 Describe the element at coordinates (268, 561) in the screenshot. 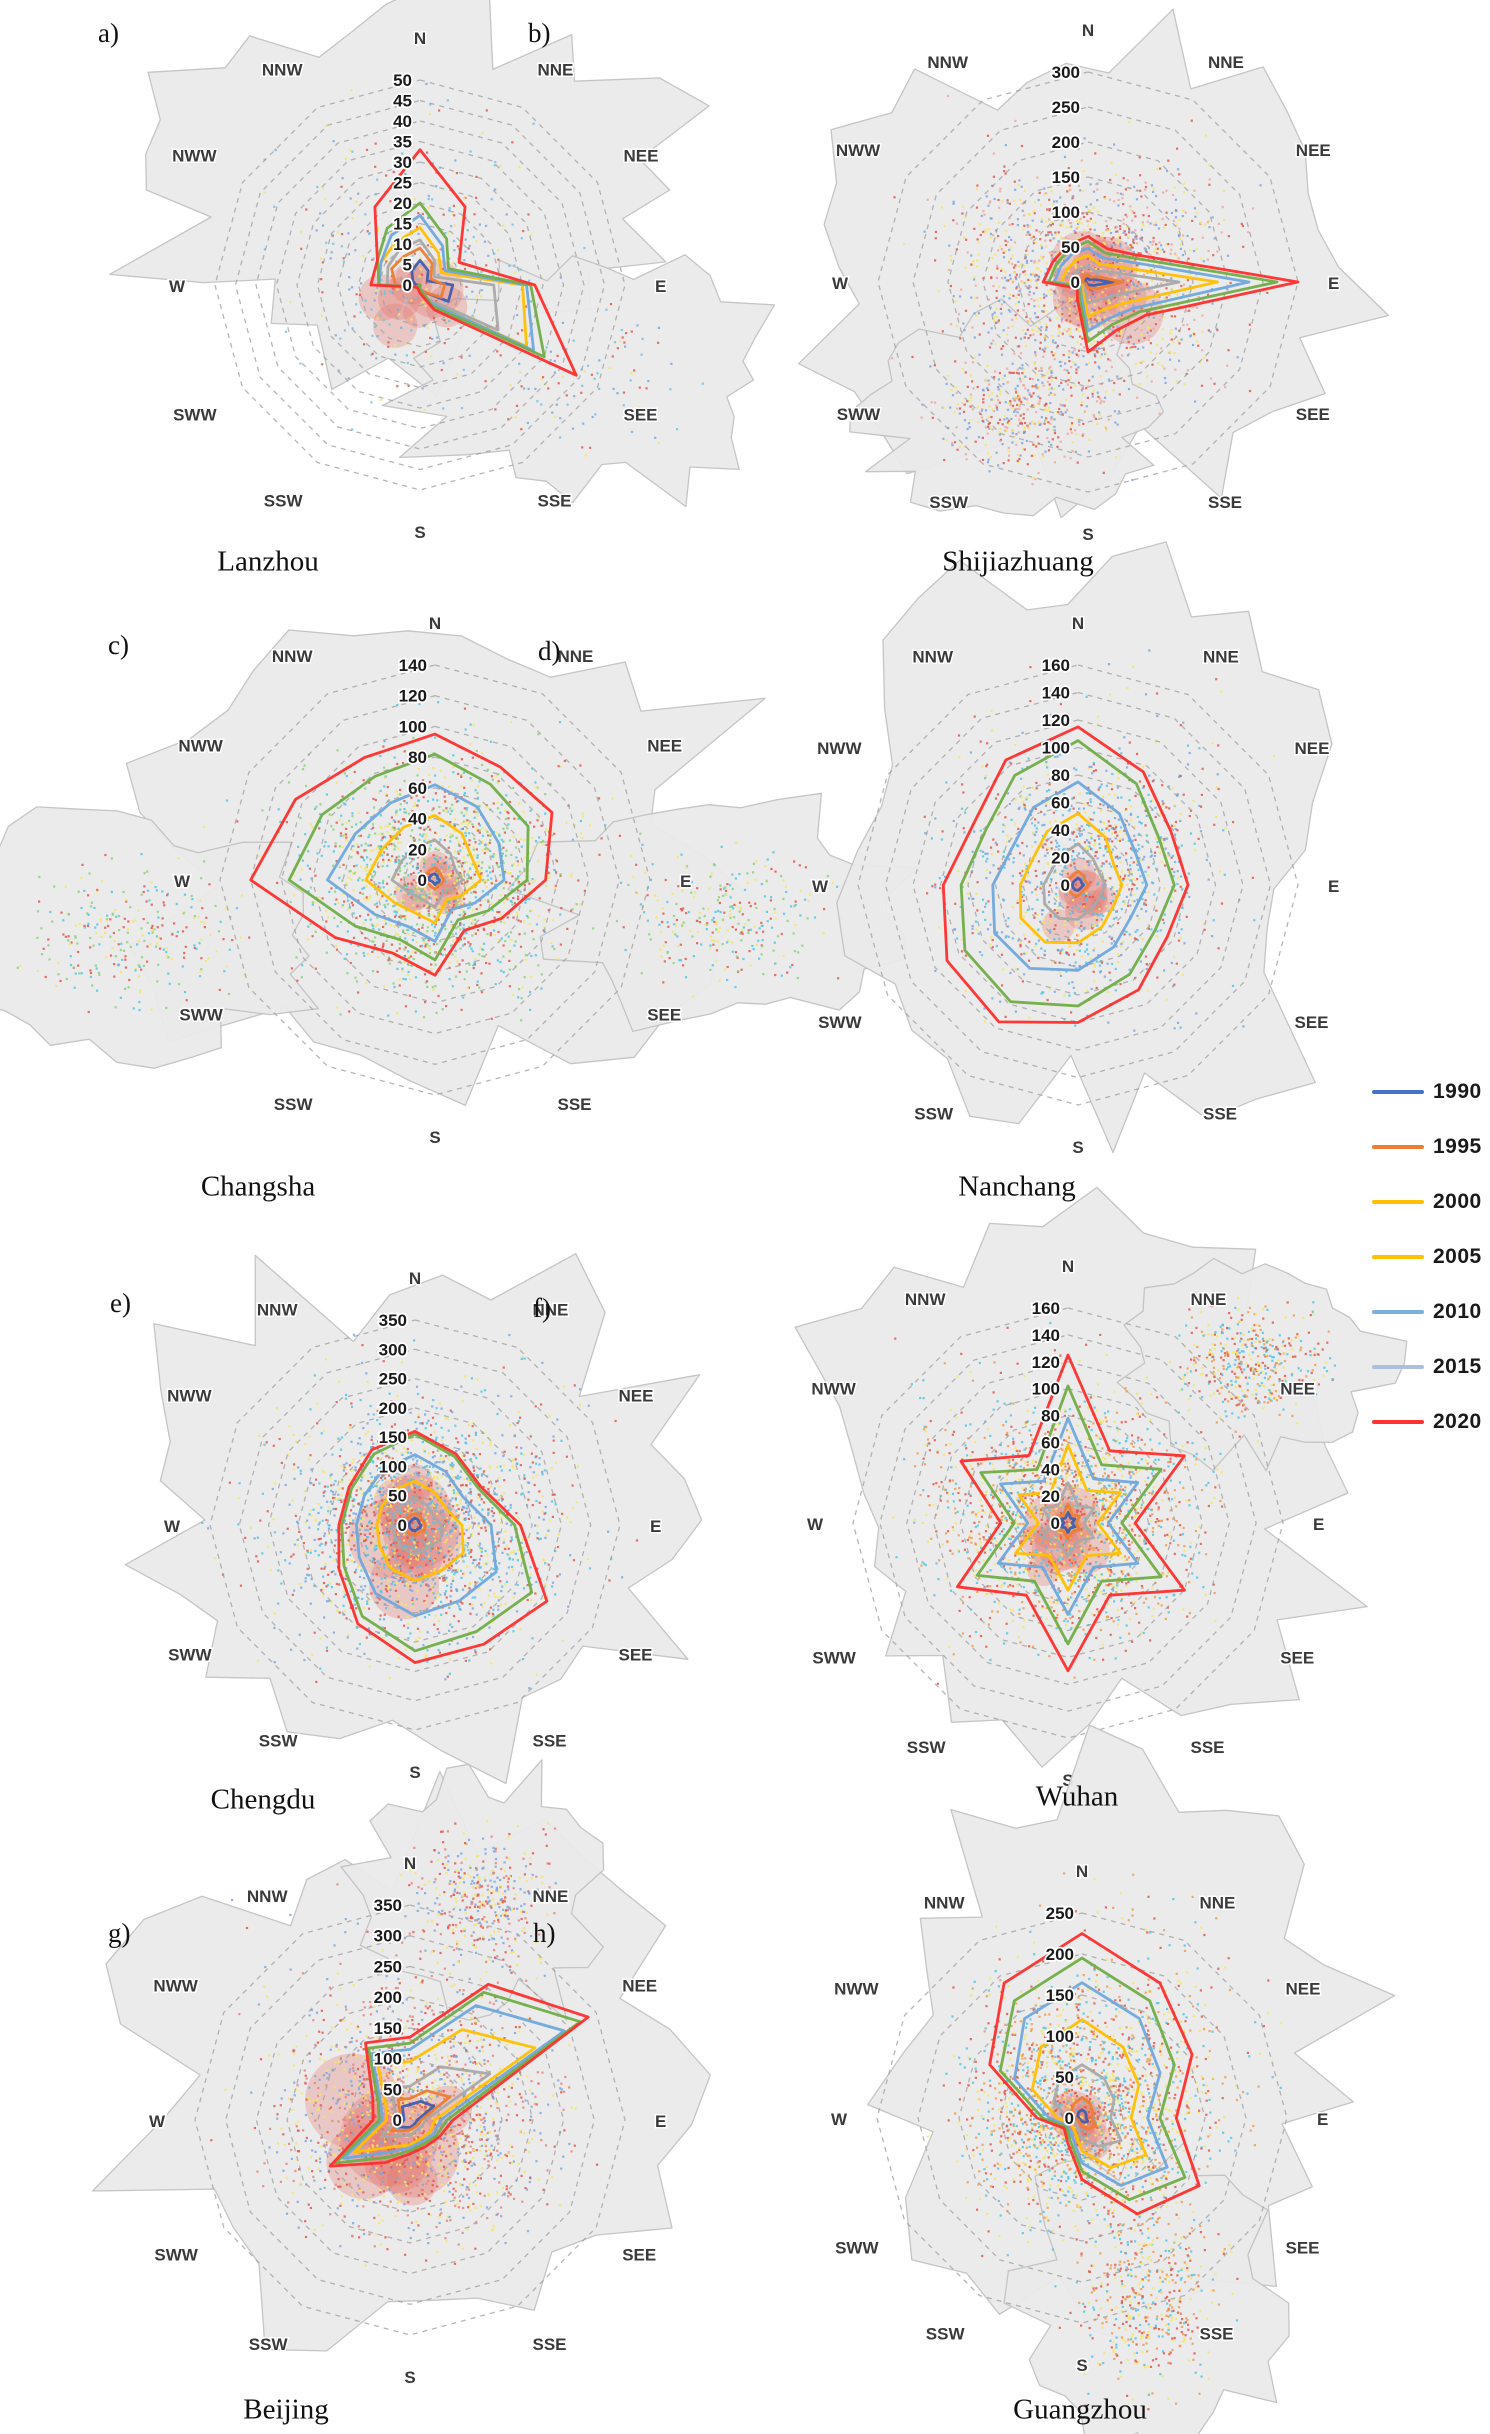

I see `city-title-lanzhou: Lanzhou` at that location.